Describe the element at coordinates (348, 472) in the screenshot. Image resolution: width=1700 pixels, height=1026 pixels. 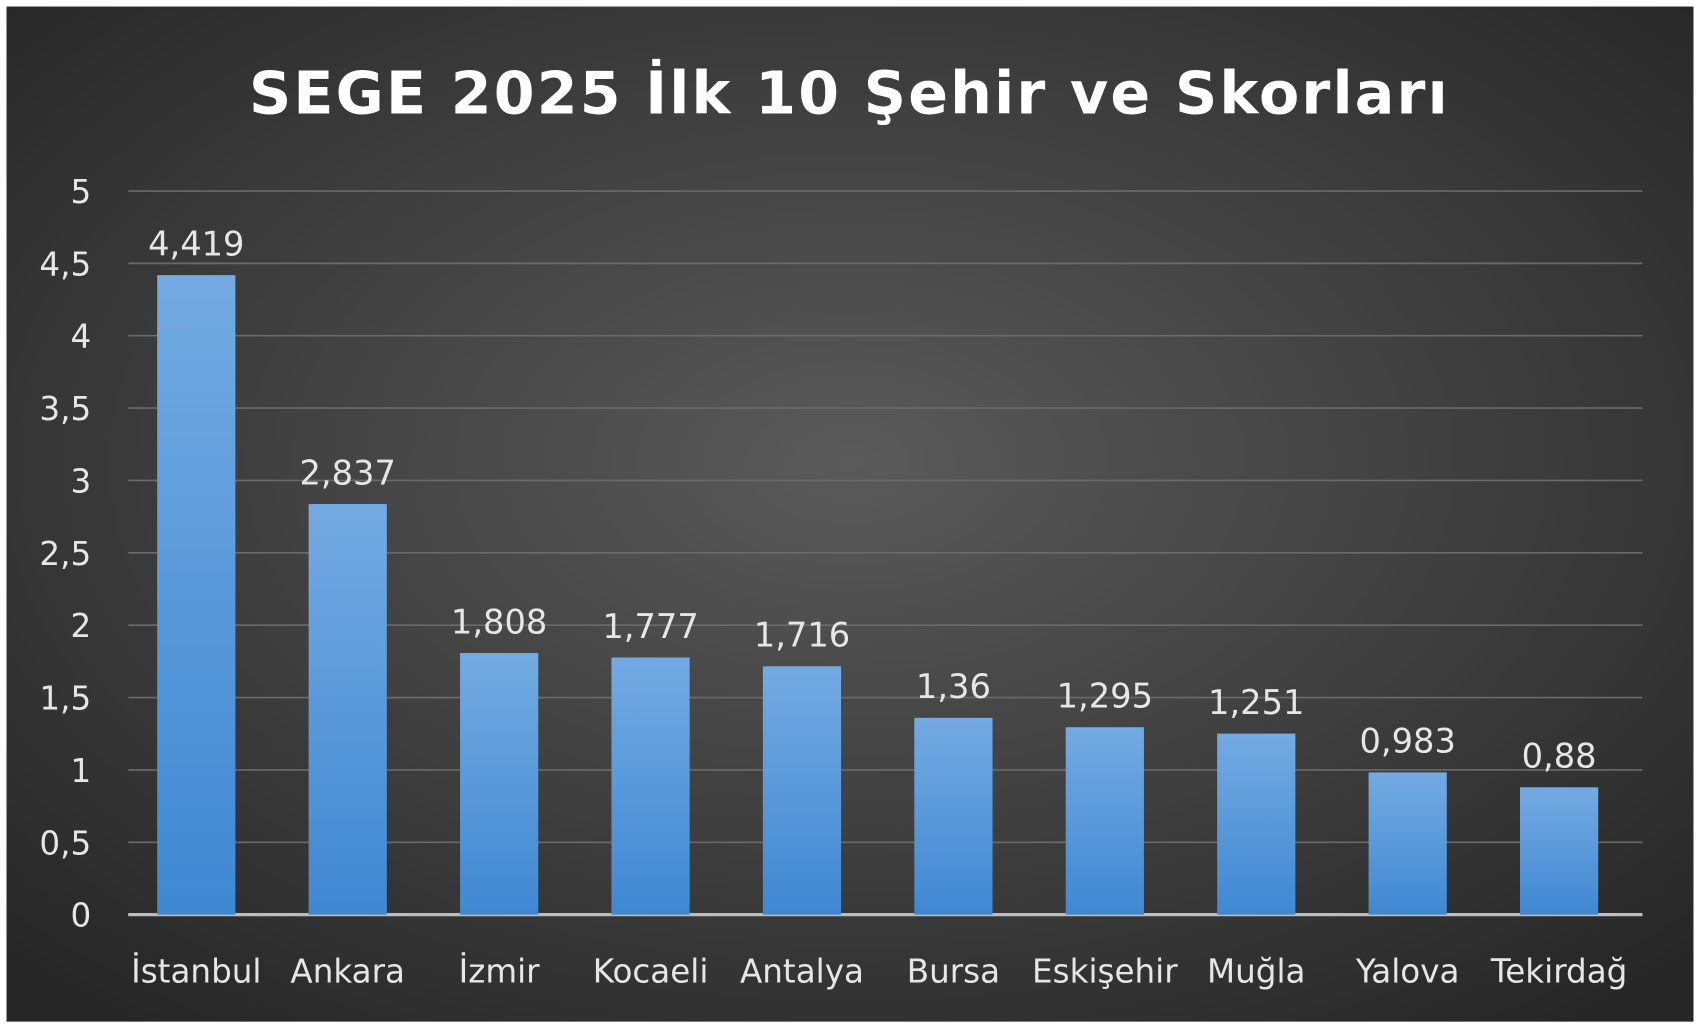
I see `data-label: 2,837` at that location.